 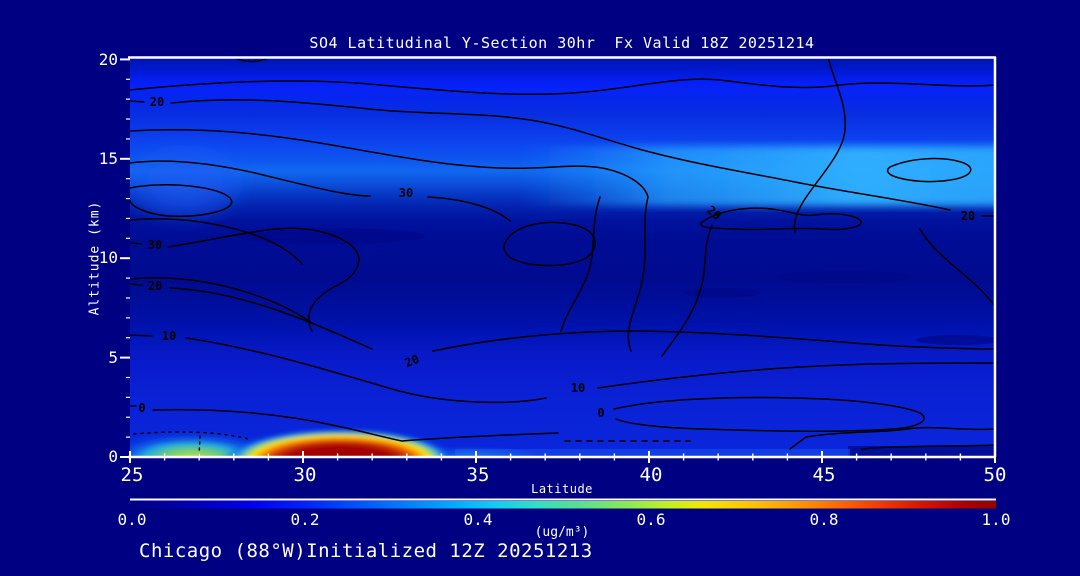 I want to click on x-tick-label: 45, so click(x=824, y=475).